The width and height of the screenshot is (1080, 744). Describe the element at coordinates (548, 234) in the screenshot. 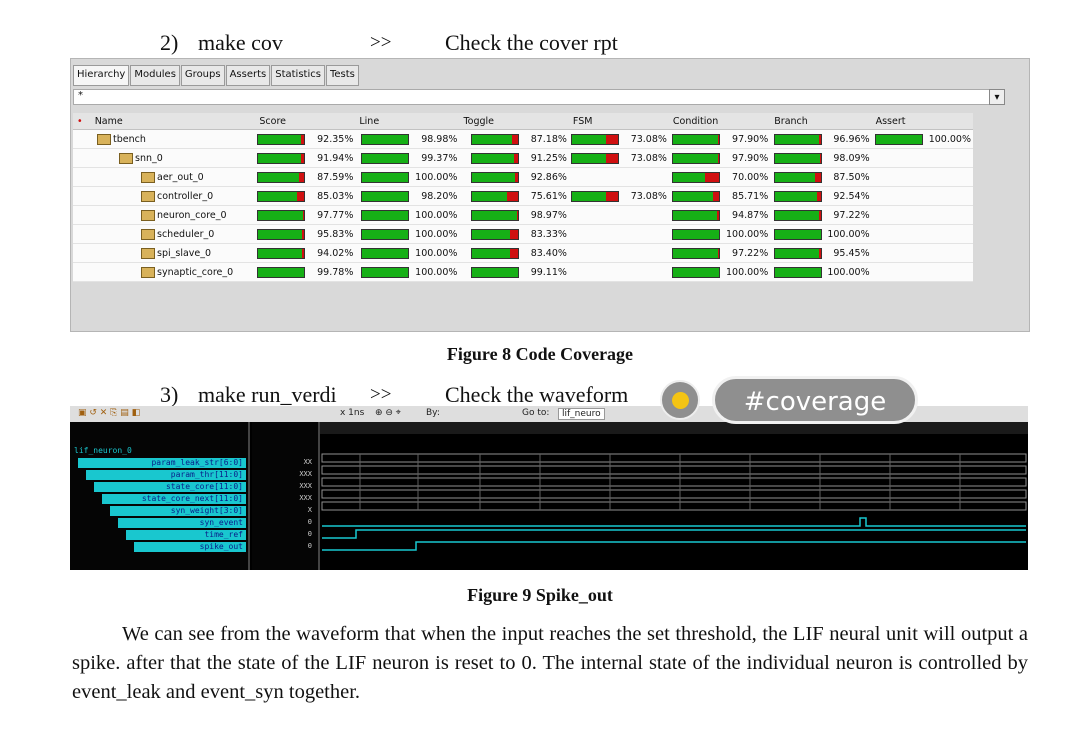

I see `toggle-value: 83.33%` at that location.